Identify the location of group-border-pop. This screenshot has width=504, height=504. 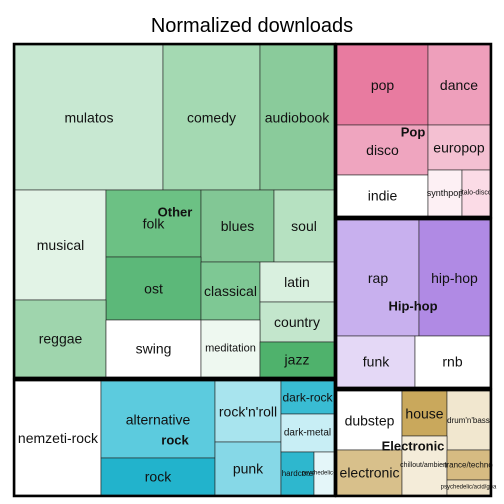
(413, 130).